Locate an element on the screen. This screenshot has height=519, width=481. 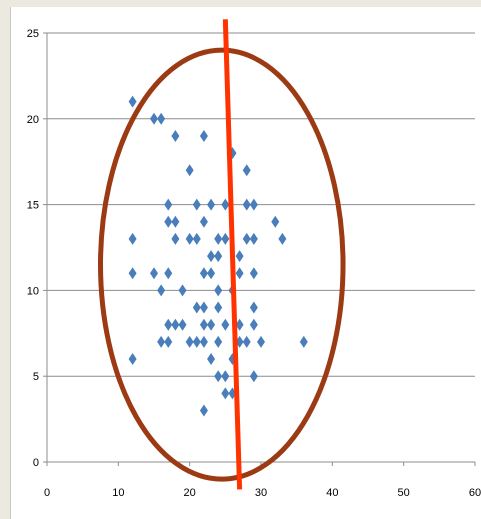
x-tick-label-40: 40 is located at coordinates (332, 493).